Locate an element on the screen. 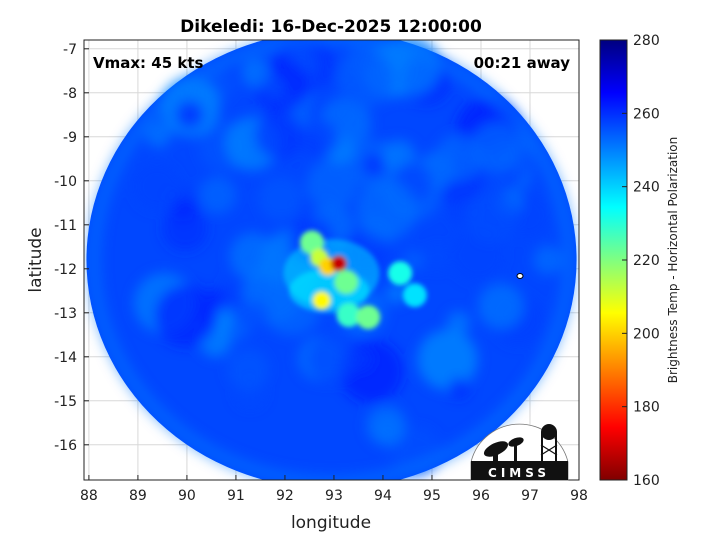  y-tick-label: -13 is located at coordinates (65, 314).